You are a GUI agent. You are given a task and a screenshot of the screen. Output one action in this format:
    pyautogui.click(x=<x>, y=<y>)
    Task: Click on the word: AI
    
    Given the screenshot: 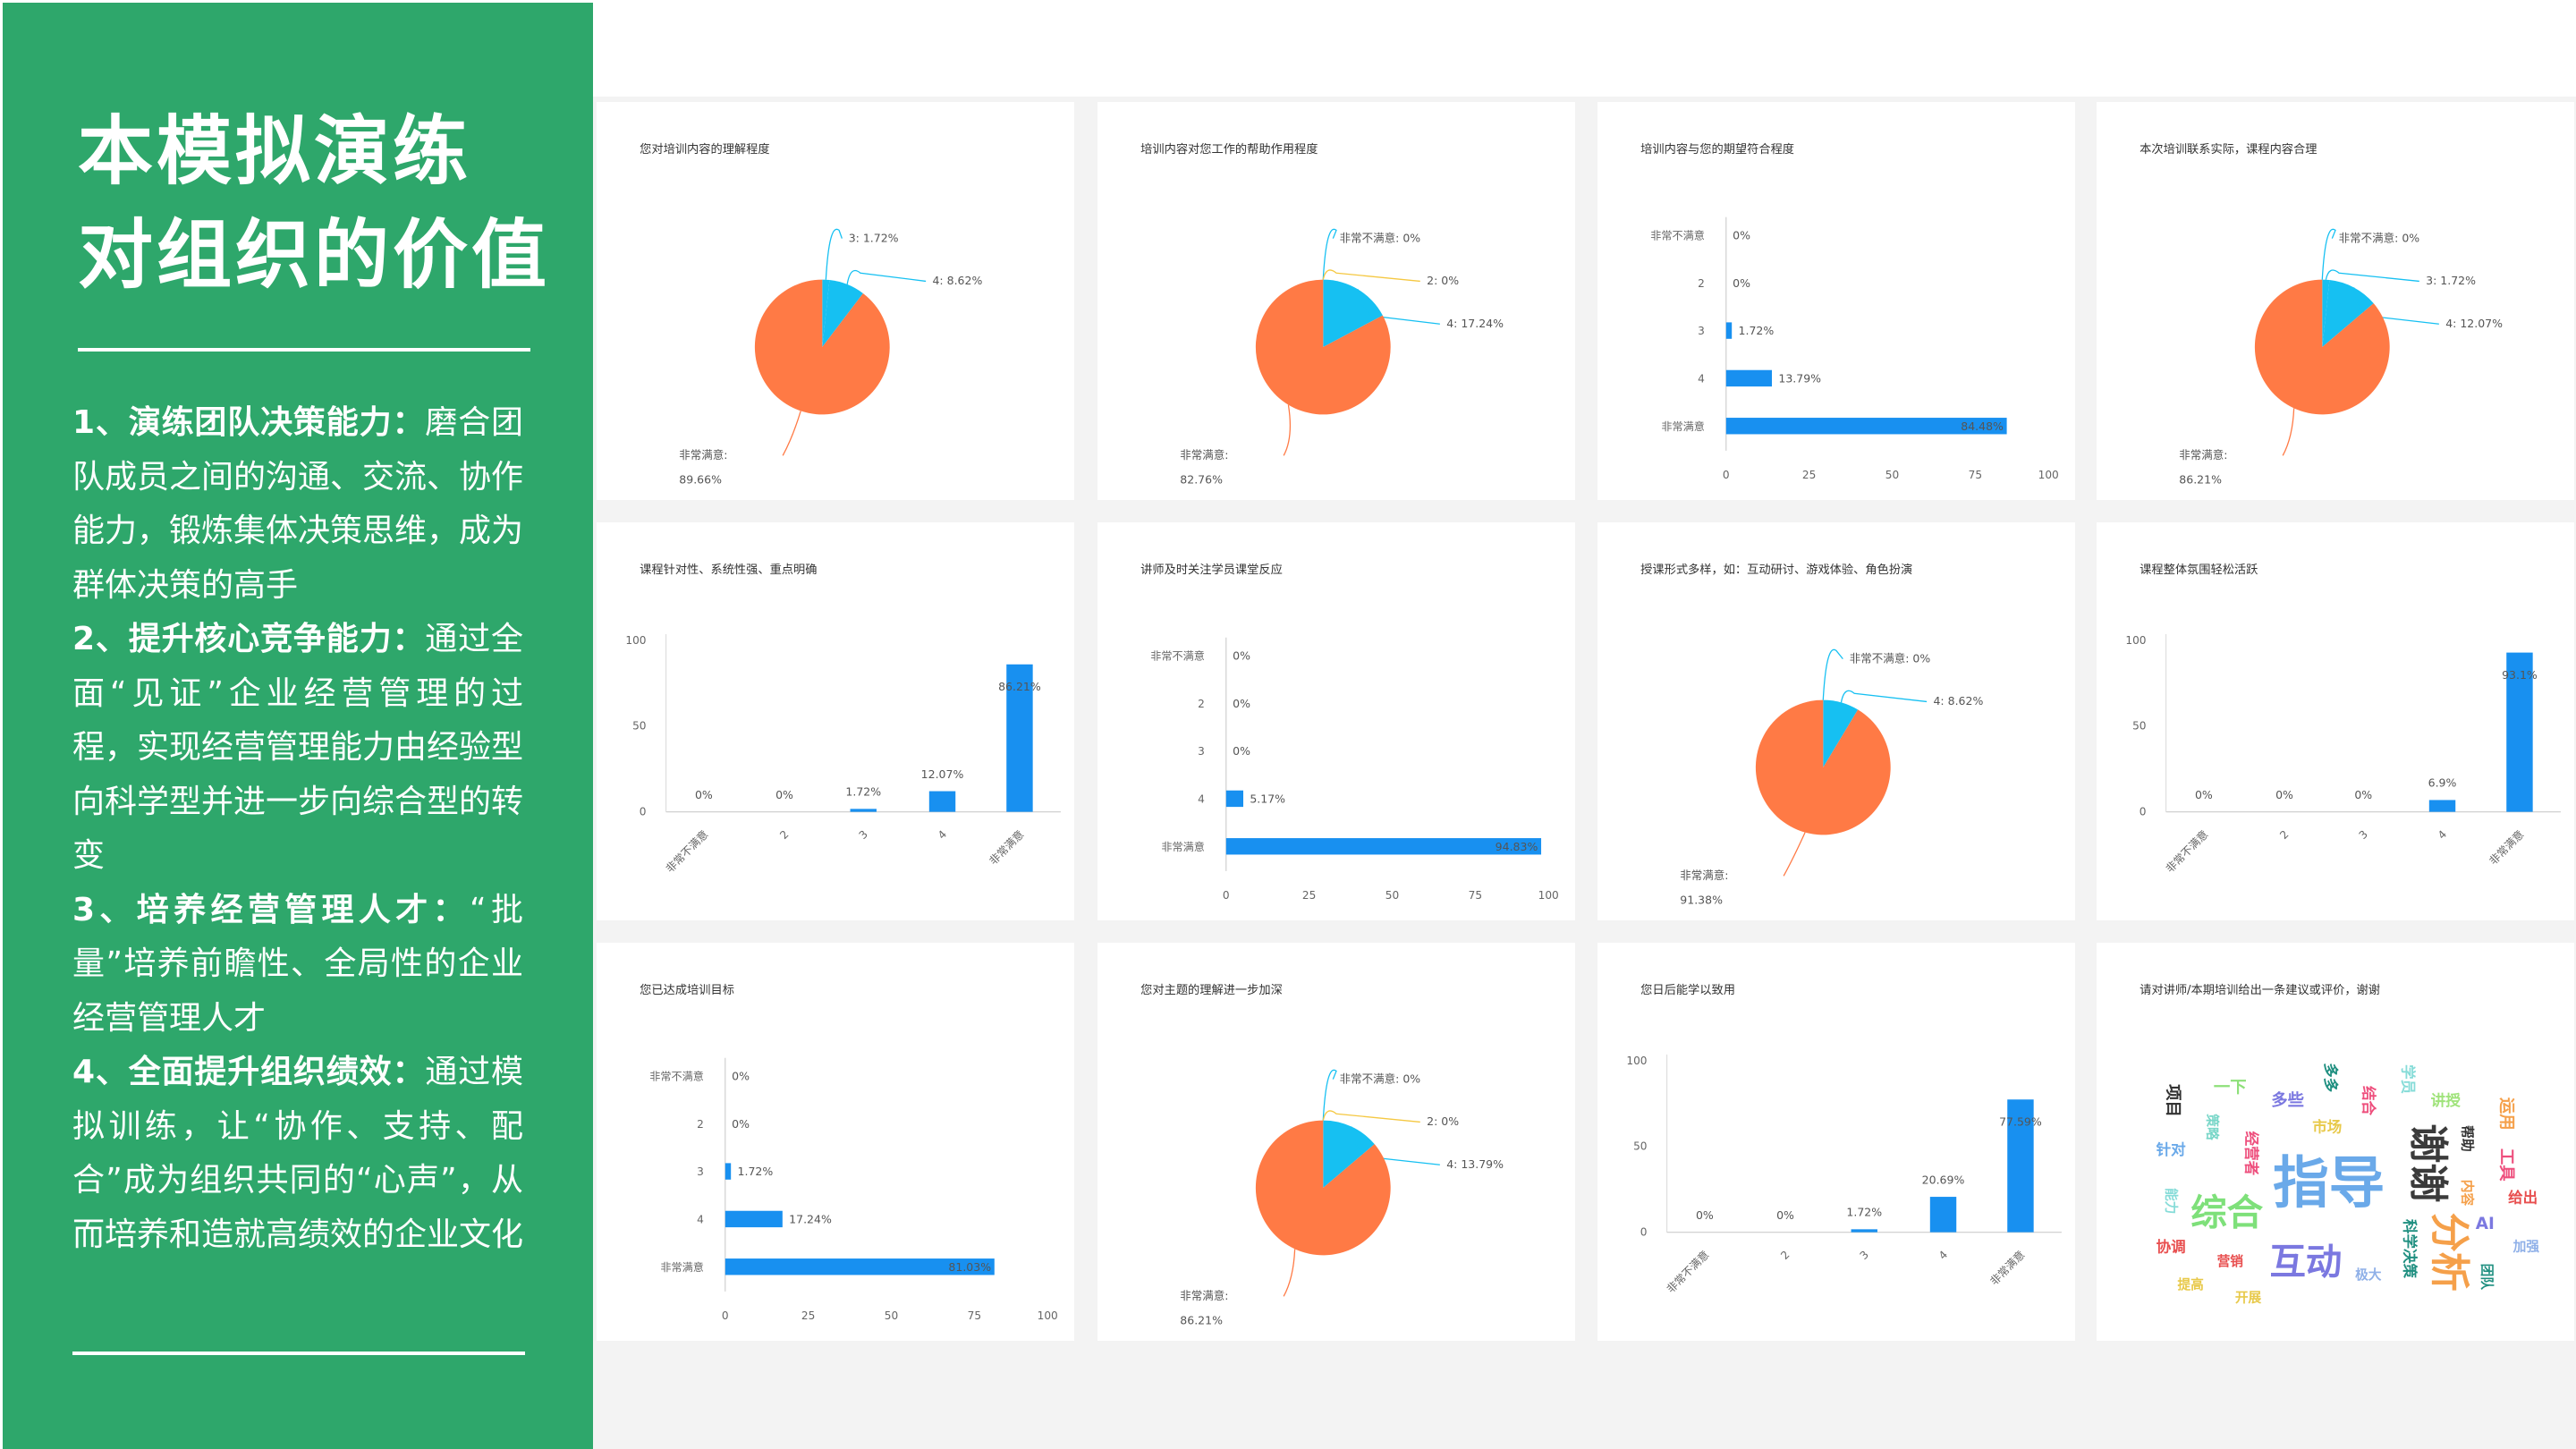 What is the action you would take?
    pyautogui.click(x=2485, y=1224)
    